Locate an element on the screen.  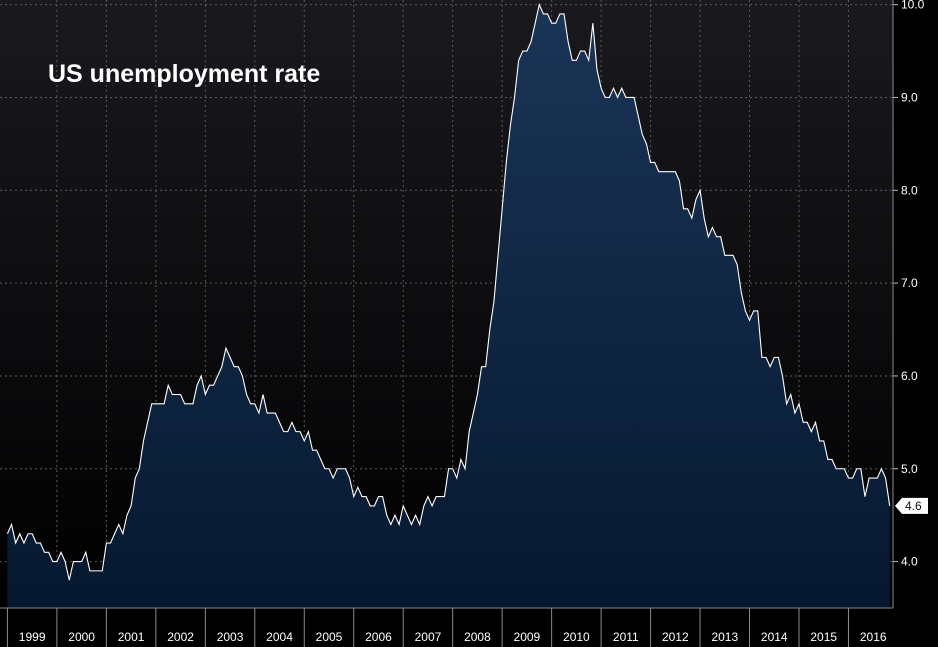
x-tick-label: 1999 is located at coordinates (32, 637).